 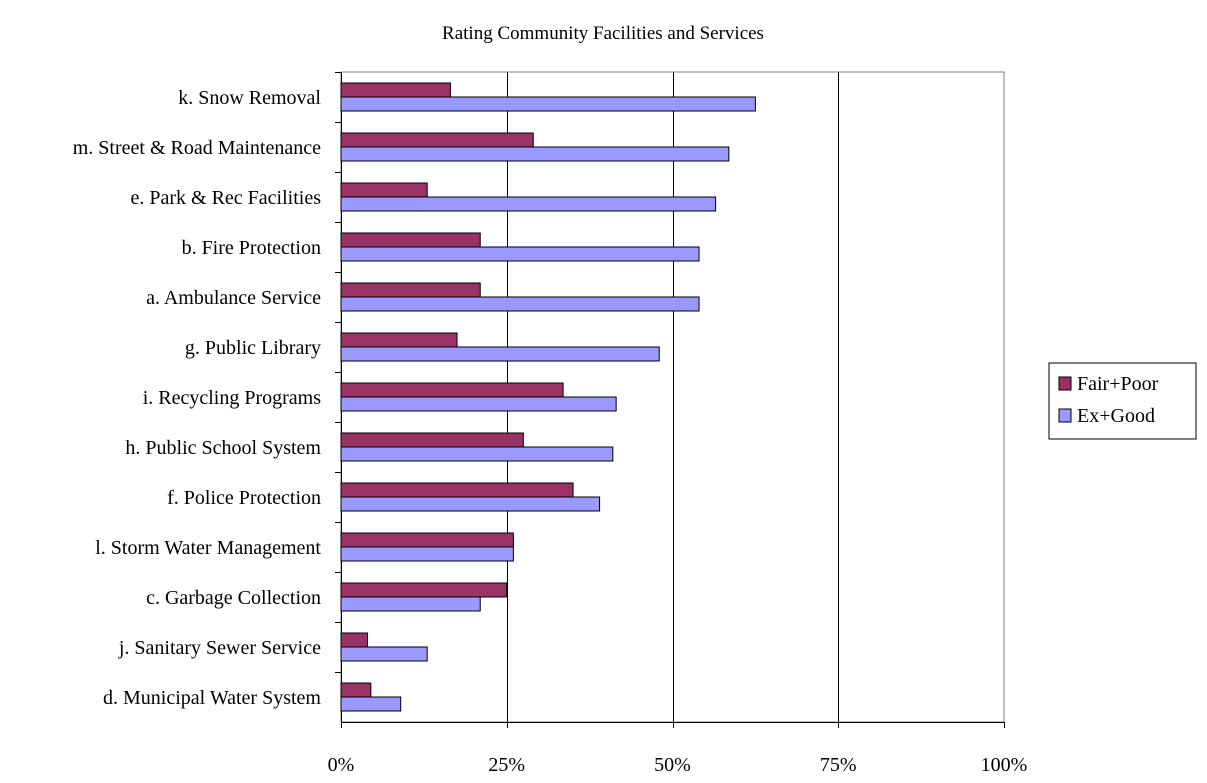 What do you see at coordinates (233, 598) in the screenshot?
I see `category-label: c. Garbage Collection` at bounding box center [233, 598].